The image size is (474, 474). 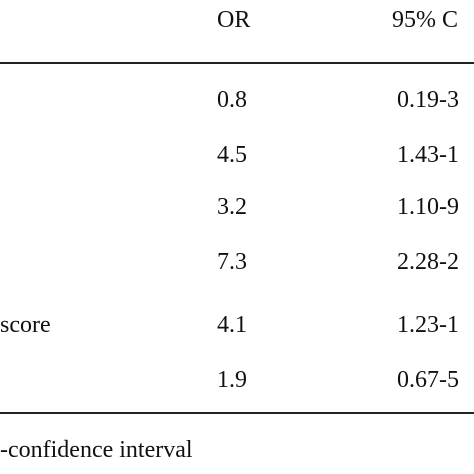 What do you see at coordinates (428, 207) in the screenshot?
I see `table-cell: 1.10-9` at bounding box center [428, 207].